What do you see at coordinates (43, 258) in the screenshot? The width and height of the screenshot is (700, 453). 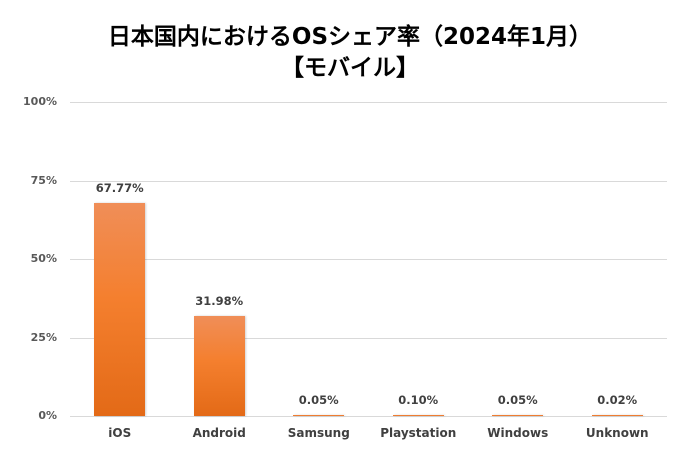 I see `y-tick-50: 50%` at bounding box center [43, 258].